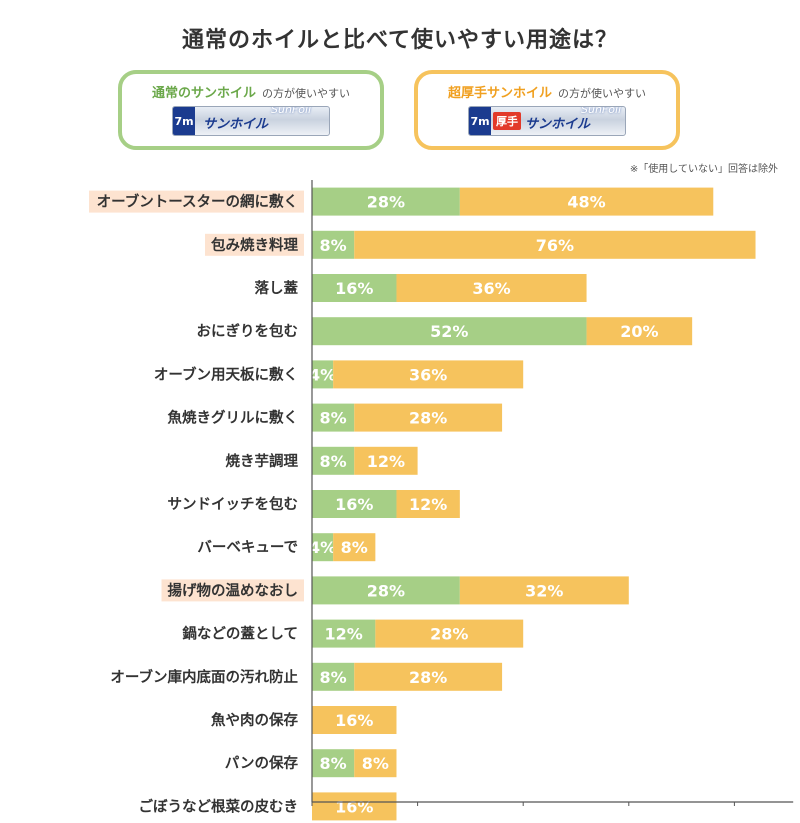 The image size is (800, 823). I want to click on category-label-4: オーブン用天板に敷く, so click(226, 374).